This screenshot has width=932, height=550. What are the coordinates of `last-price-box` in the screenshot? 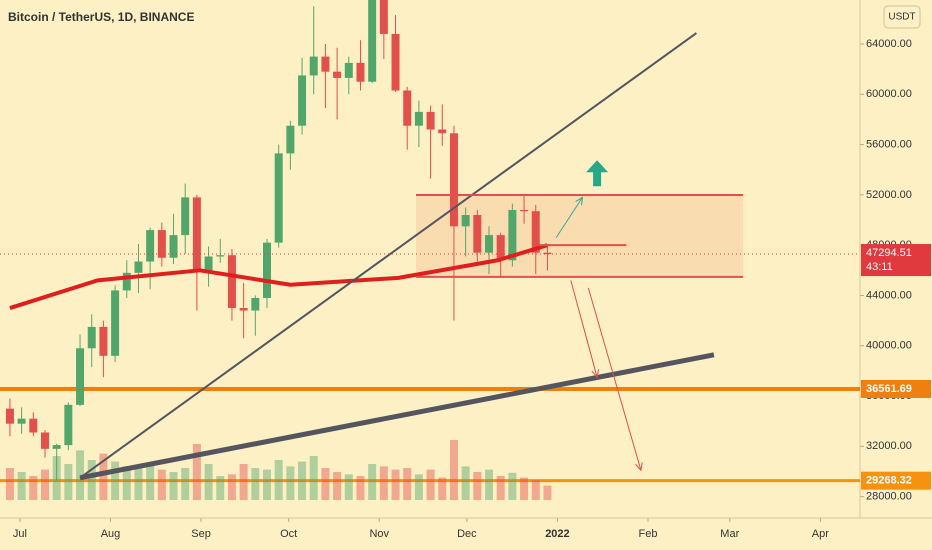 It's located at (896, 260).